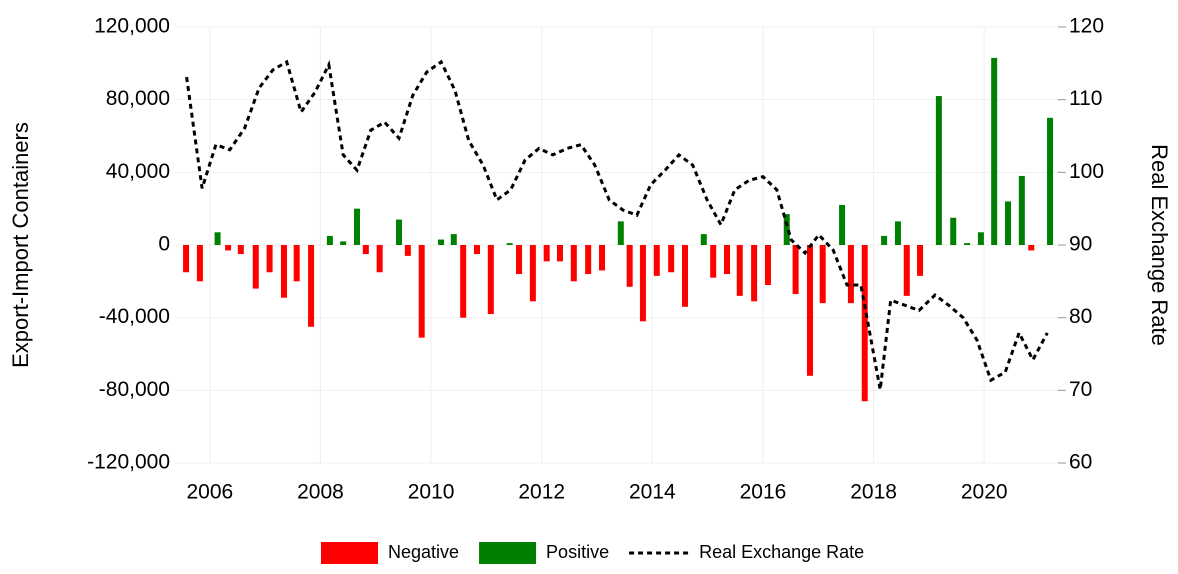  What do you see at coordinates (134, 389) in the screenshot?
I see `y-tick-label: -80,000` at bounding box center [134, 389].